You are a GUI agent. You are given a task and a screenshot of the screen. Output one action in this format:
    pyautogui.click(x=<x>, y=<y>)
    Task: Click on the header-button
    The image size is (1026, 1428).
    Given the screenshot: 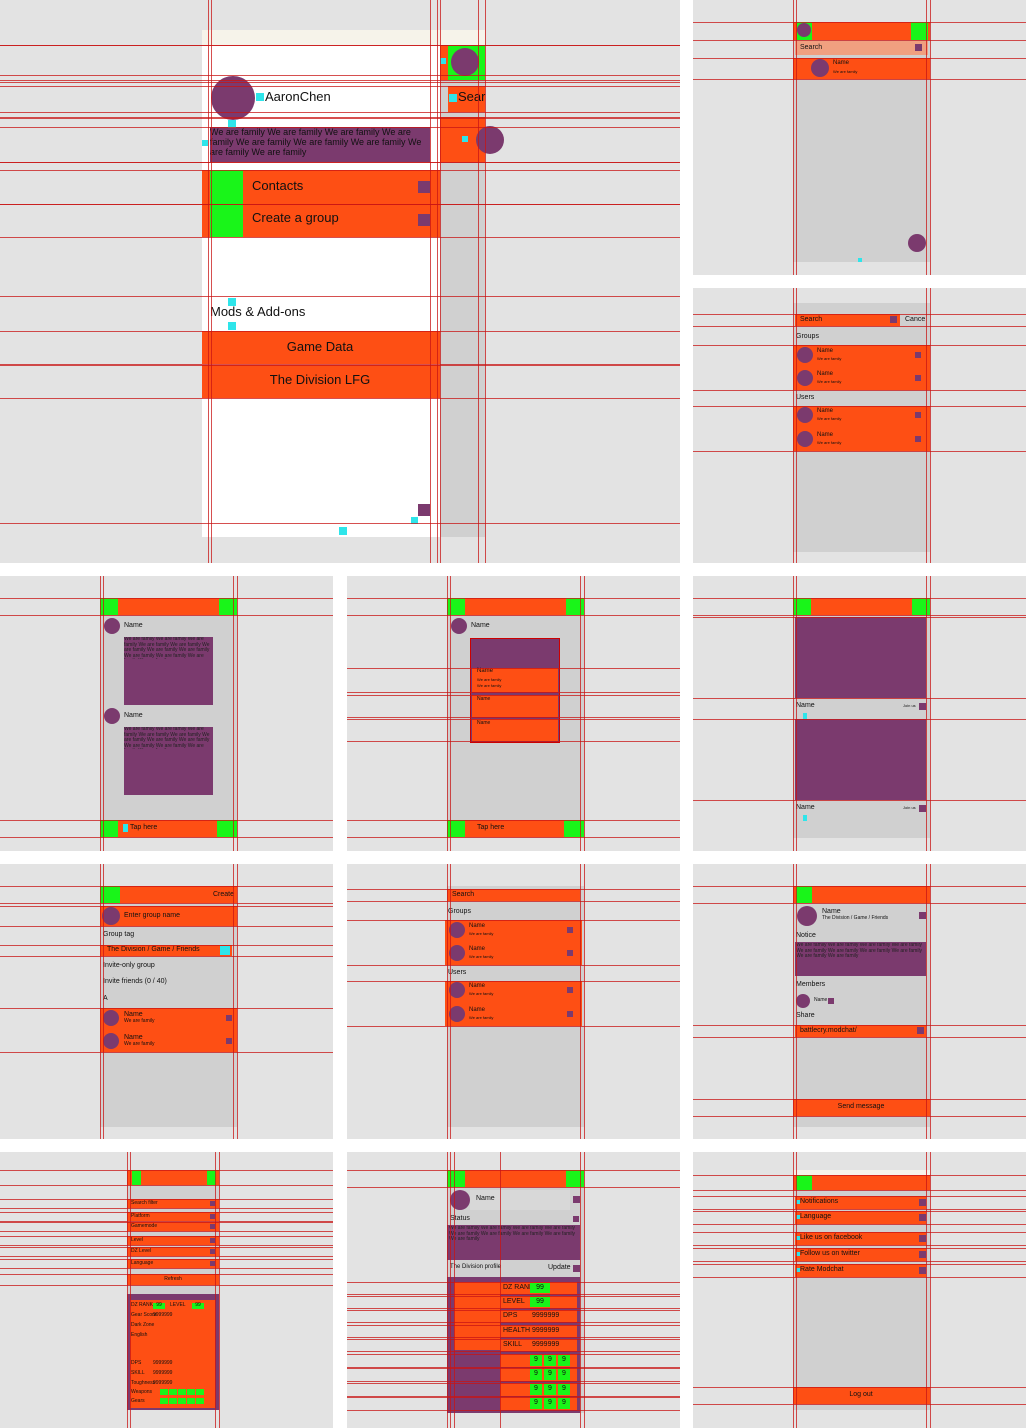 What is the action you would take?
    pyautogui.click(x=804, y=1182)
    